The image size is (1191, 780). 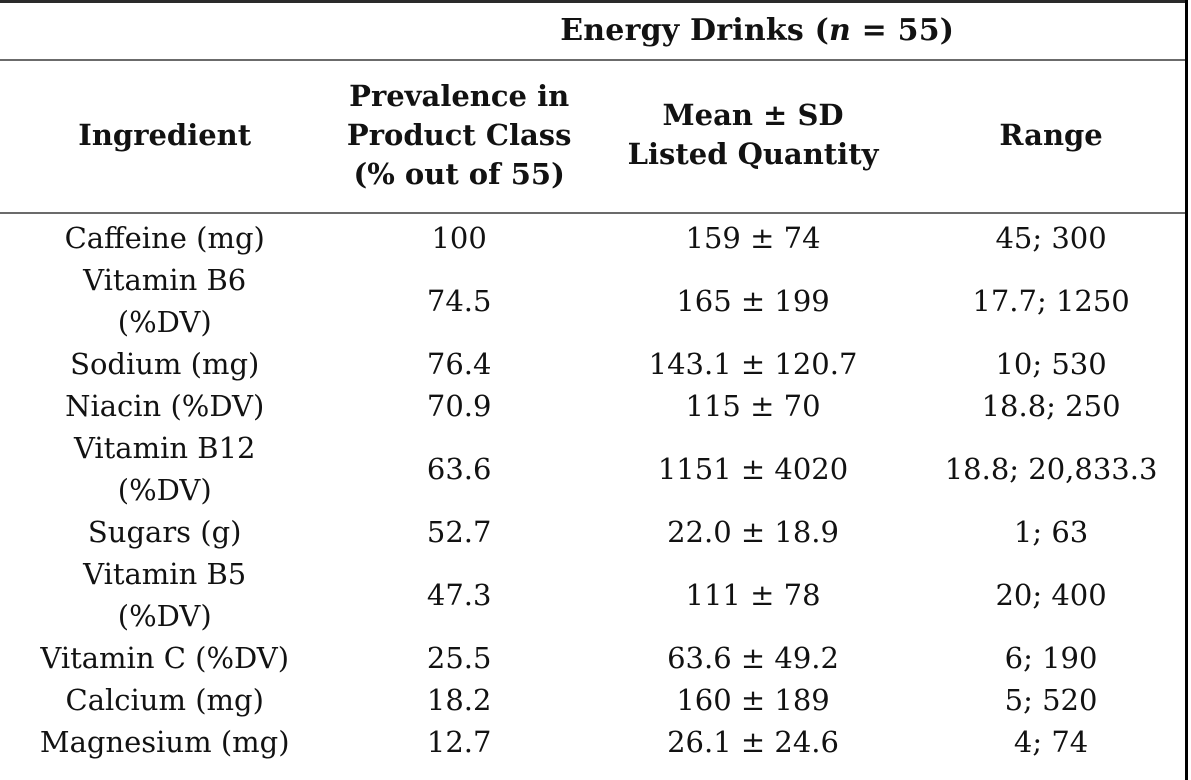 I want to click on column-header-mean-sd: Mean ± SD Listed Quantity, so click(x=753, y=136).